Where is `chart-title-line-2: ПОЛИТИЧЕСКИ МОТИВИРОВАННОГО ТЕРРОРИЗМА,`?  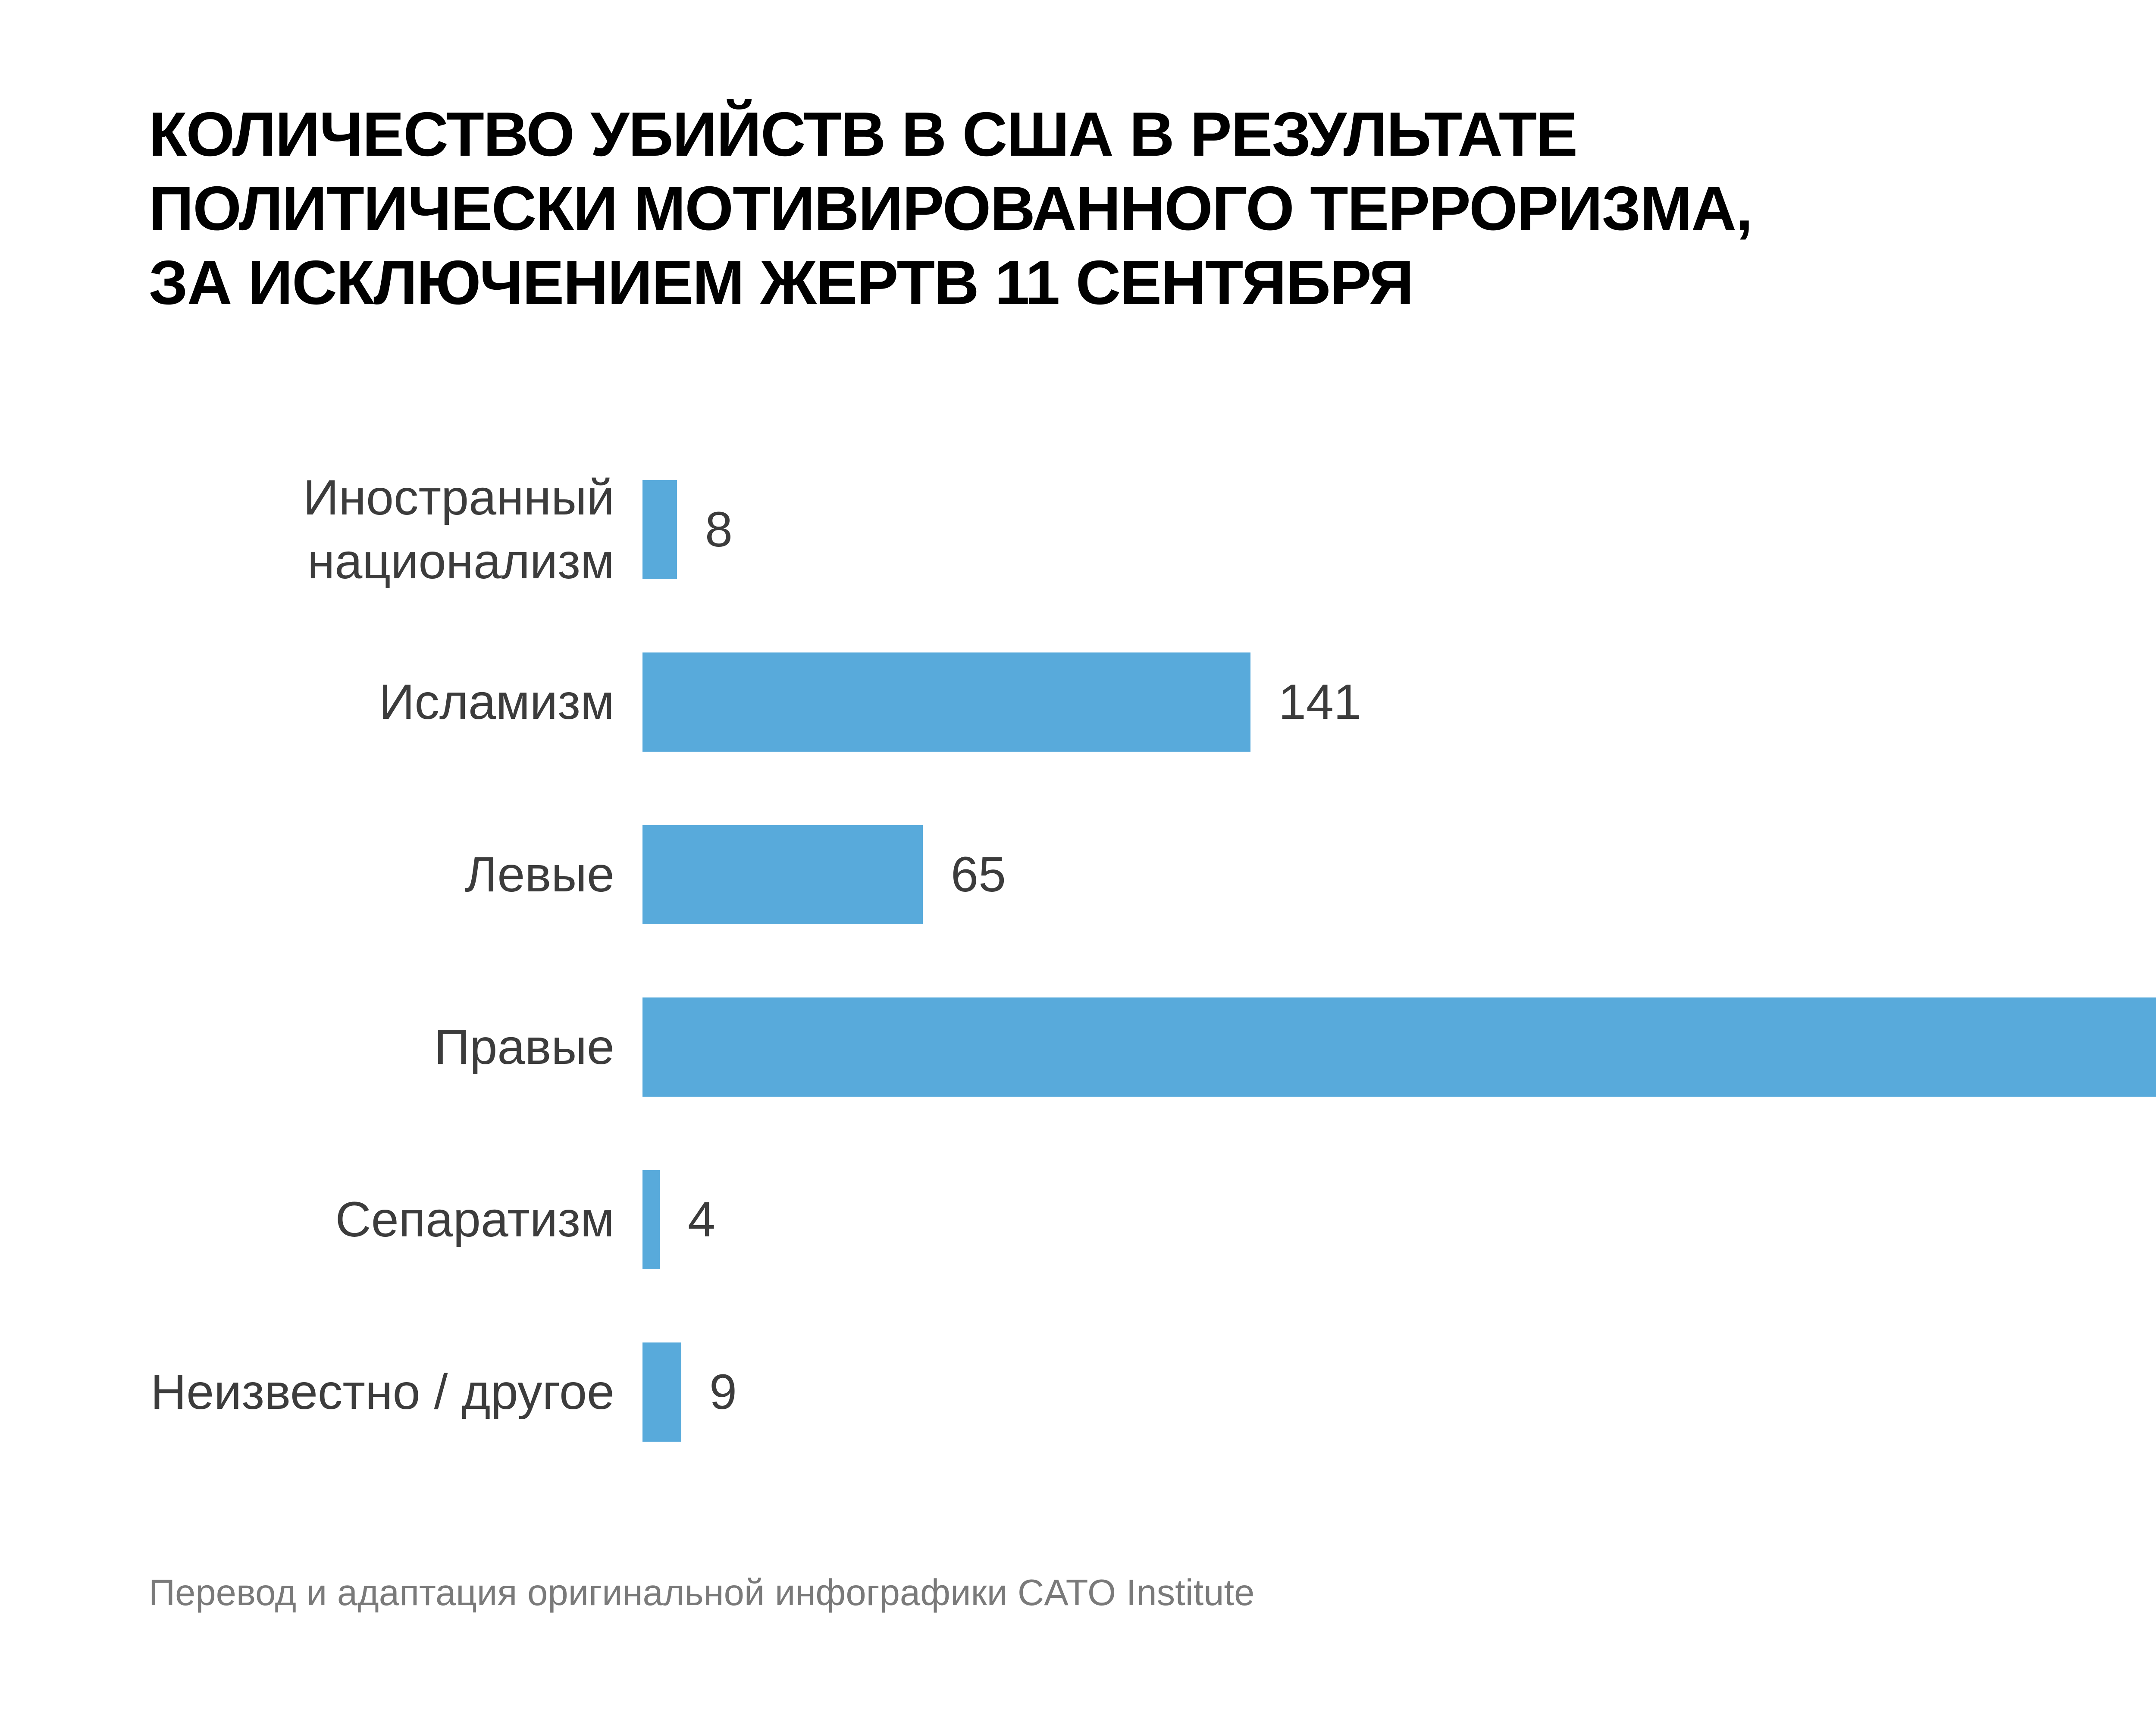 chart-title-line-2: ПОЛИТИЧЕСКИ МОТИВИРОВАННОГО ТЕРРОРИЗМА, is located at coordinates (951, 208).